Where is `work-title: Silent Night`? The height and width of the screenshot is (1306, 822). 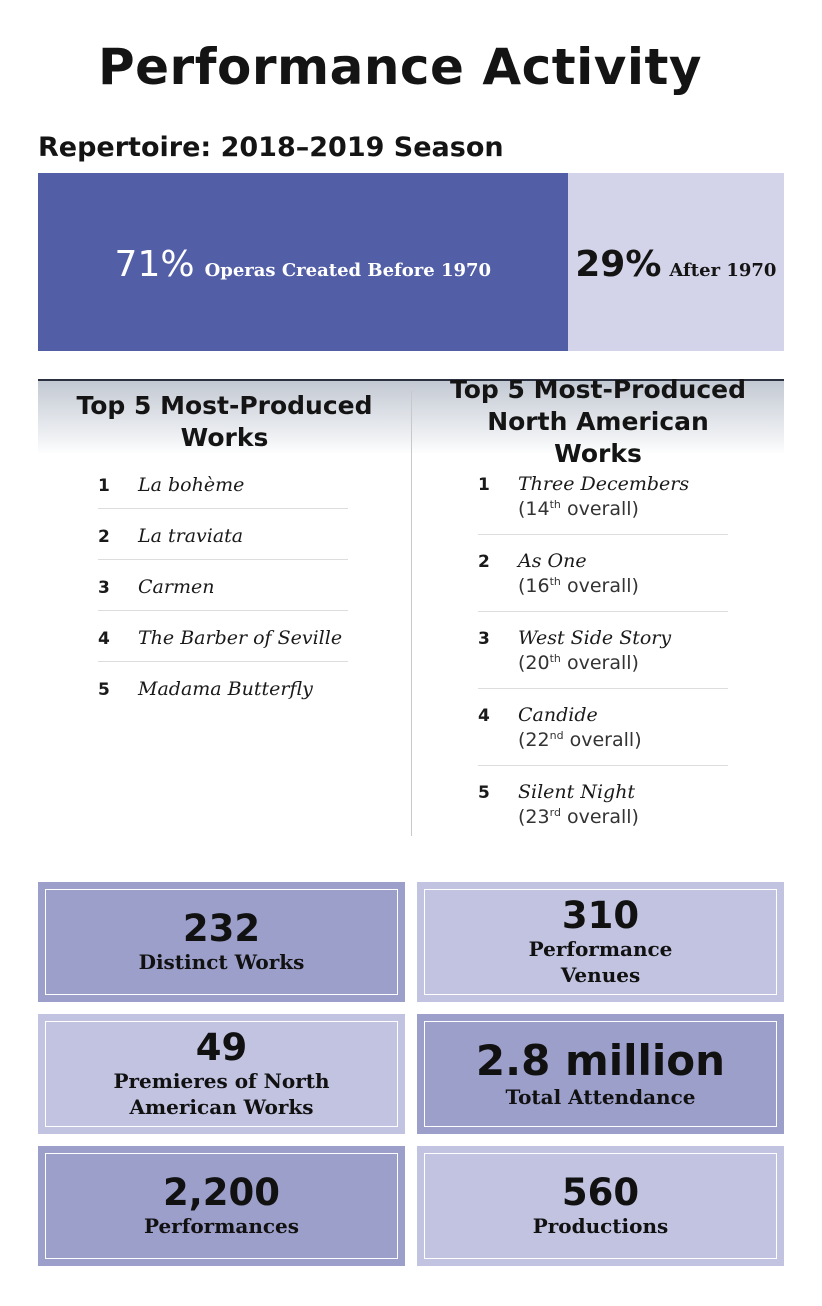 work-title: Silent Night is located at coordinates (577, 792).